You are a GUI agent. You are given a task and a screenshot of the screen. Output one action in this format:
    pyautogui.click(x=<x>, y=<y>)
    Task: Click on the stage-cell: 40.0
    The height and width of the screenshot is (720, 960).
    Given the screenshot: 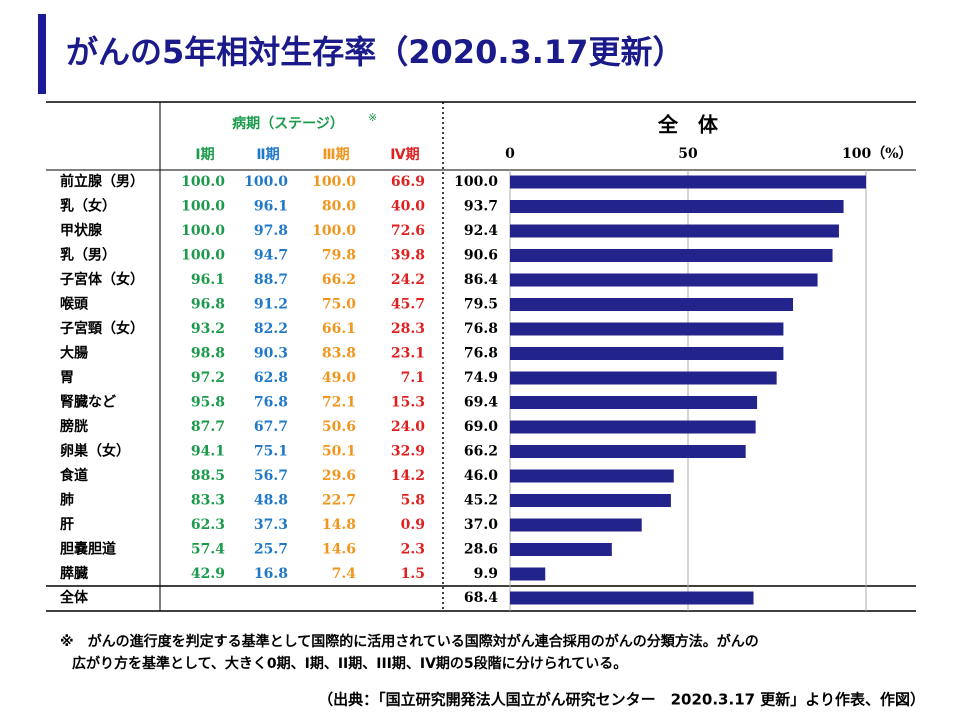 What is the action you would take?
    pyautogui.click(x=408, y=207)
    